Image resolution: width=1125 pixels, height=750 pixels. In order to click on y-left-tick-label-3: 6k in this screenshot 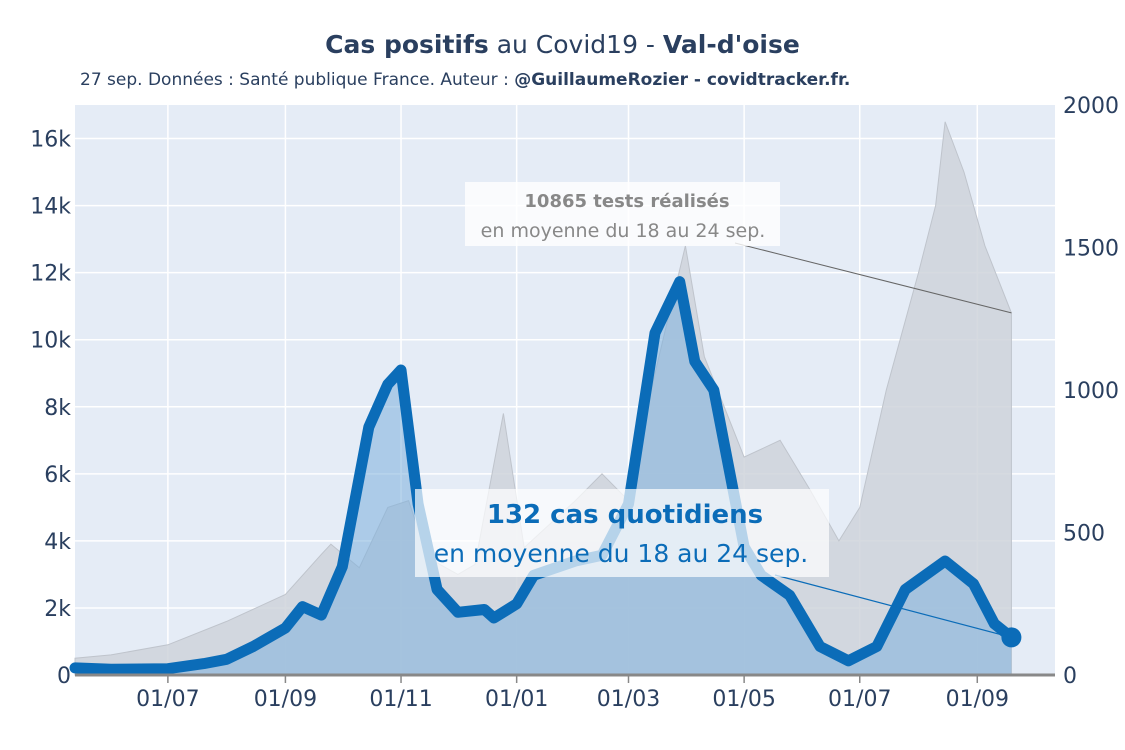, I will do `click(57, 475)`.